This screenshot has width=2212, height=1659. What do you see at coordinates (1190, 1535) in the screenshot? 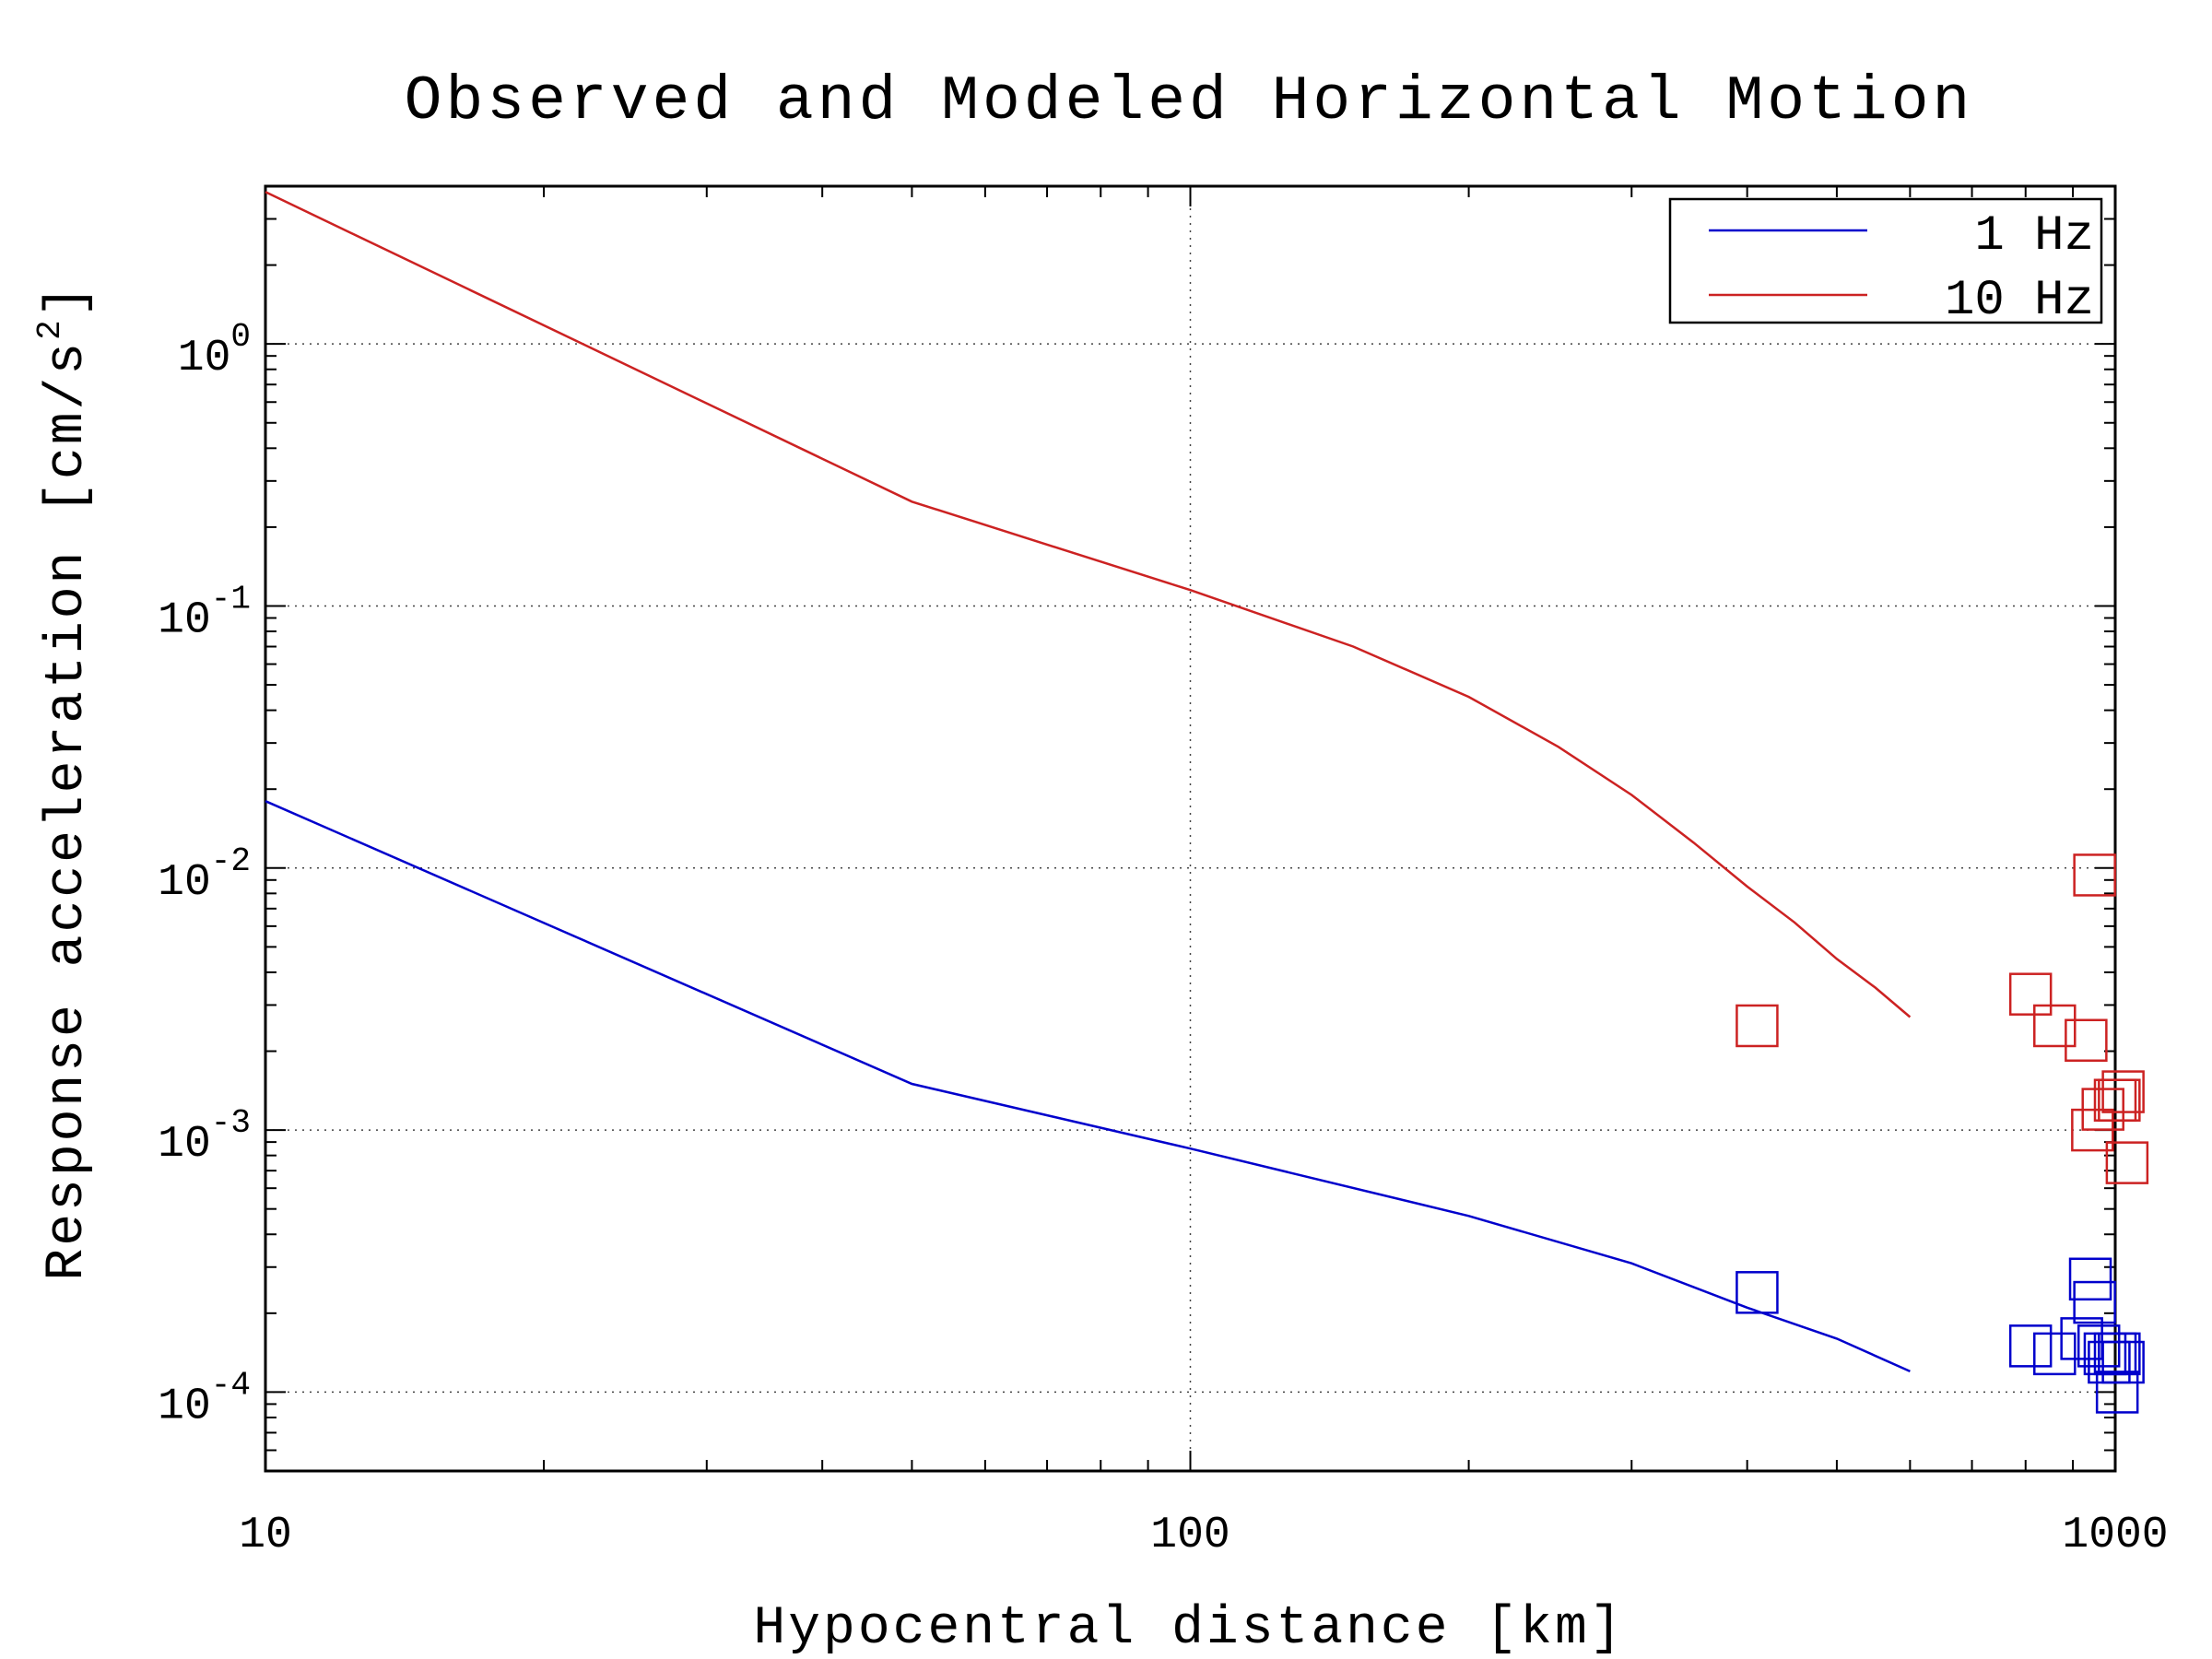
I see `x-tick-label: 100` at bounding box center [1190, 1535].